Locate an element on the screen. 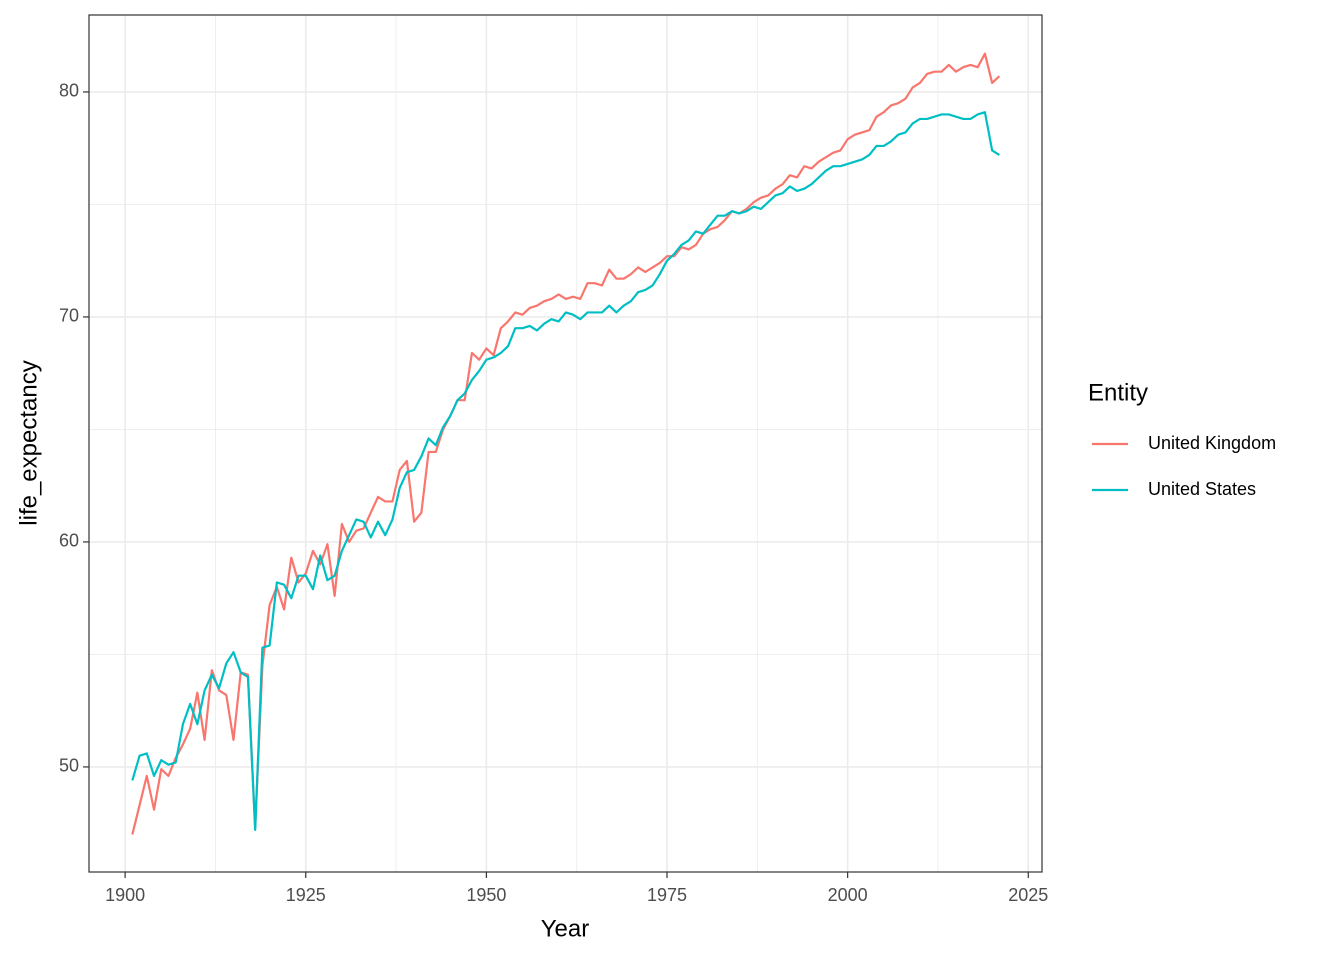  y-tick-label: 80 is located at coordinates (69, 91).